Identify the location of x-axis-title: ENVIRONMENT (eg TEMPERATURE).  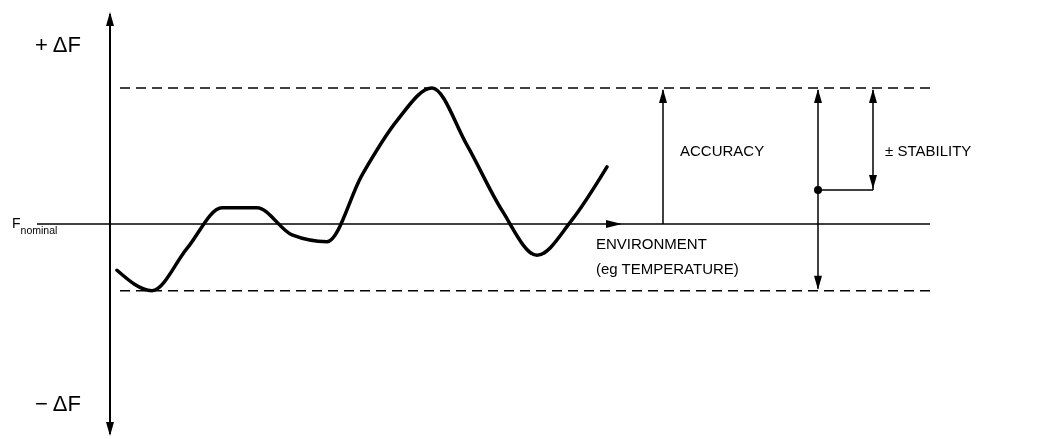
(667, 256).